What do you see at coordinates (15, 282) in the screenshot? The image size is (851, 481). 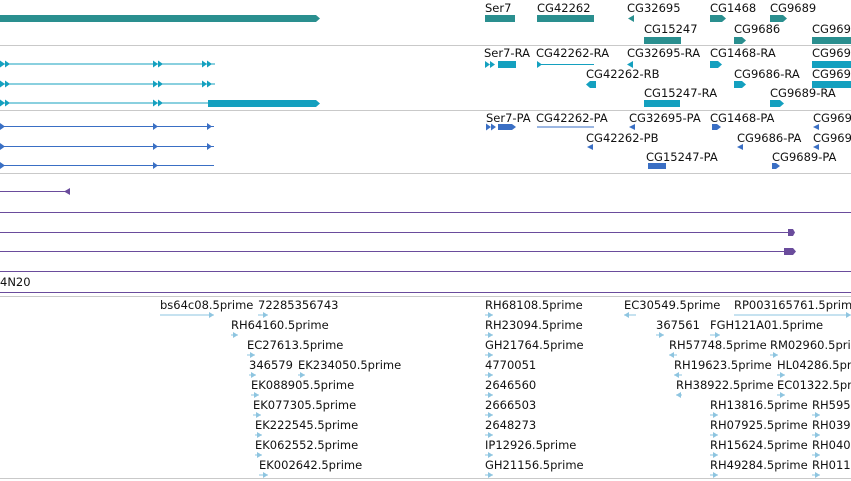 I see `alignment-label: 4N20` at bounding box center [15, 282].